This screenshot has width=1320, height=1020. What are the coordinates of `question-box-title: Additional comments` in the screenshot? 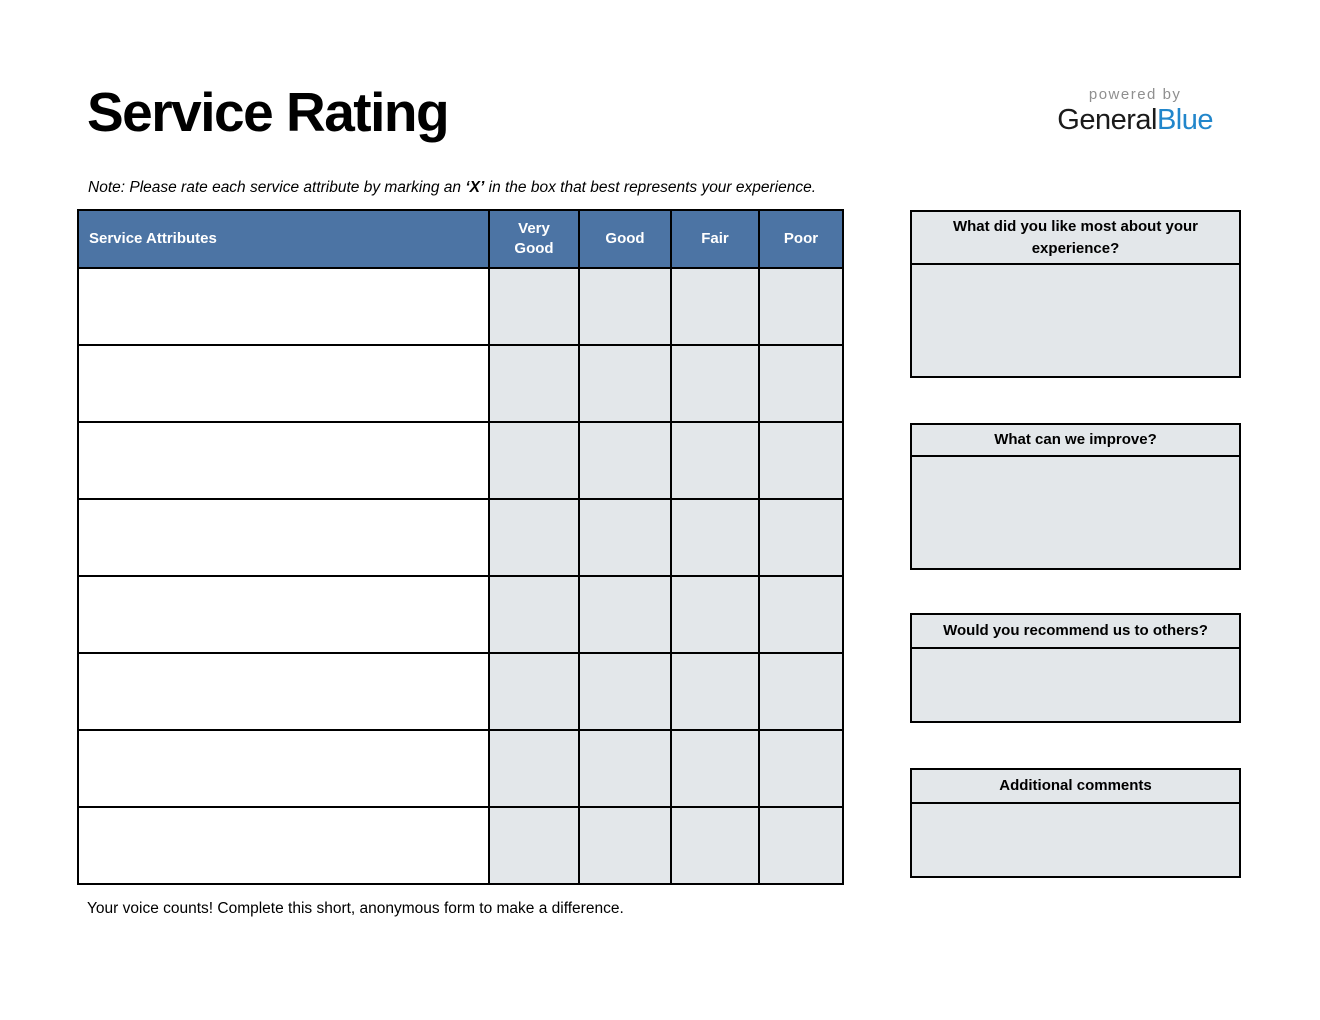 It's located at (1075, 787).